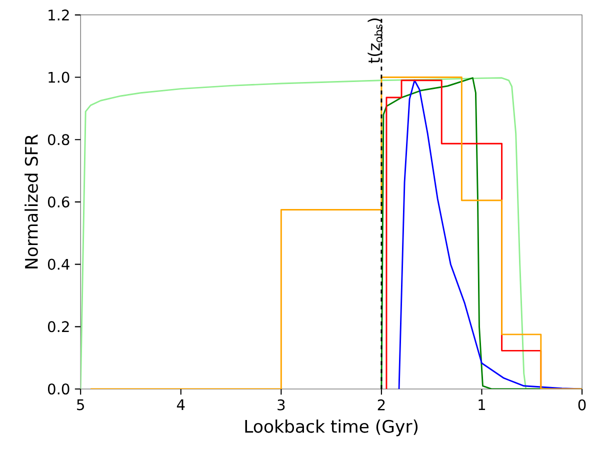  Describe the element at coordinates (281, 405) in the screenshot. I see `x-tick-label: 3` at that location.